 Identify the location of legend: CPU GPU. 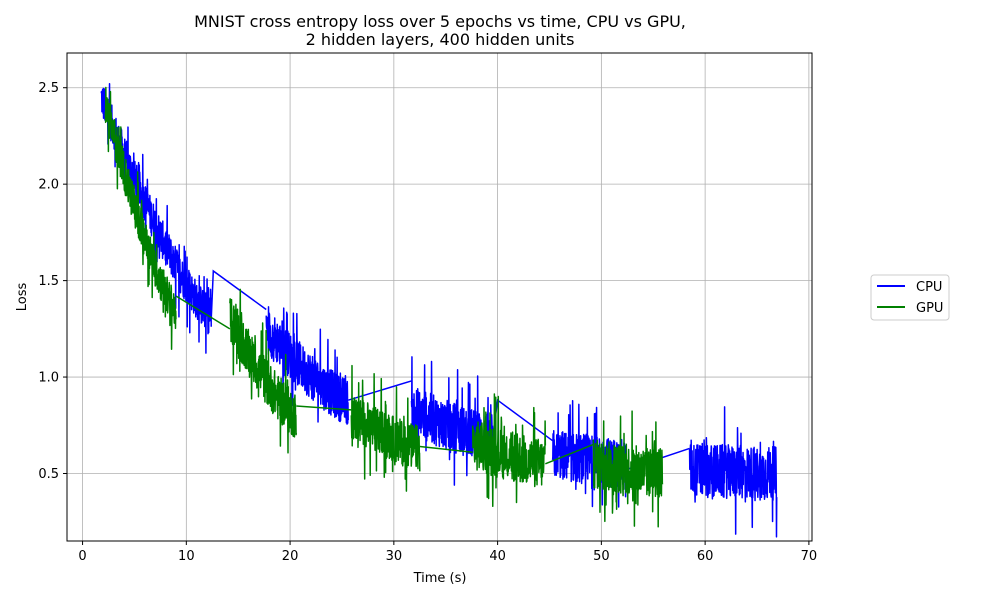
(910, 297).